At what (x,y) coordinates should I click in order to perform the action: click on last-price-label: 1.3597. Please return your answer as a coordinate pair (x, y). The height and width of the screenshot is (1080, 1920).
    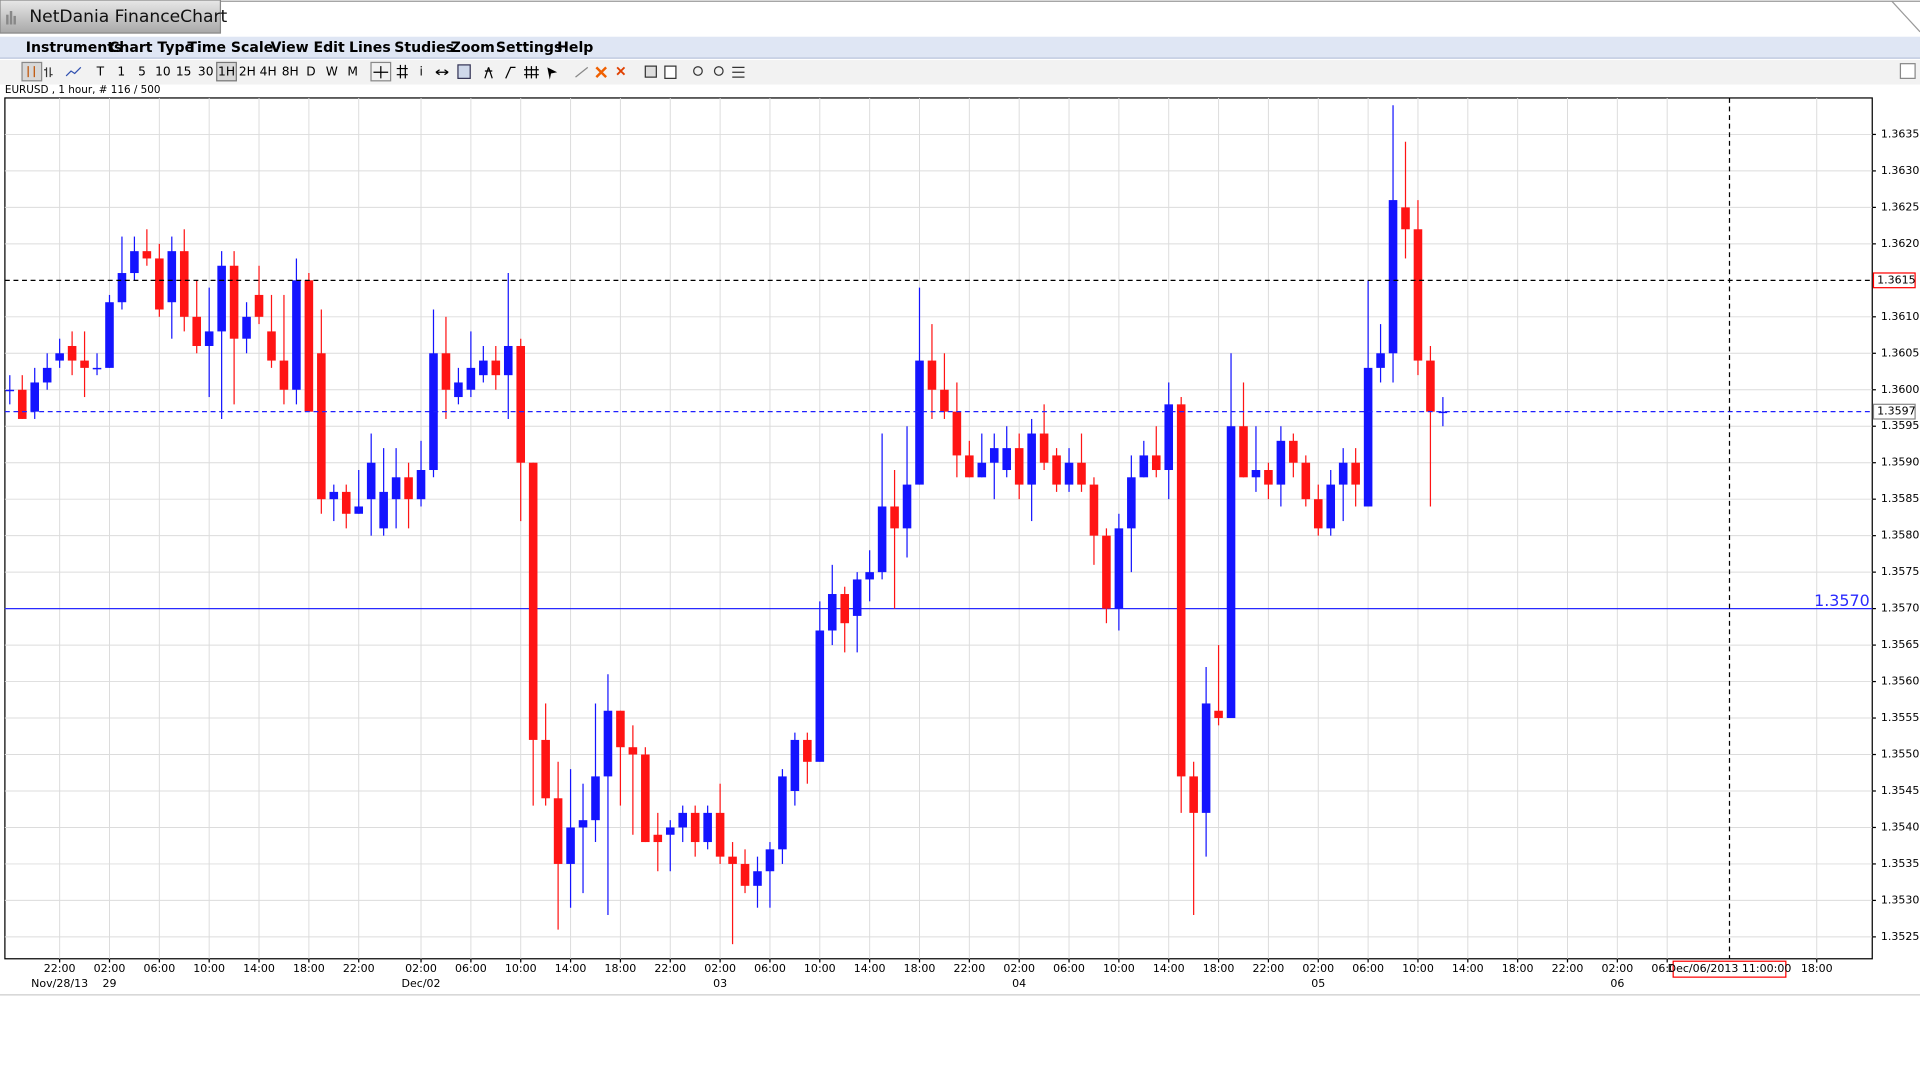
    Looking at the image, I should click on (1896, 411).